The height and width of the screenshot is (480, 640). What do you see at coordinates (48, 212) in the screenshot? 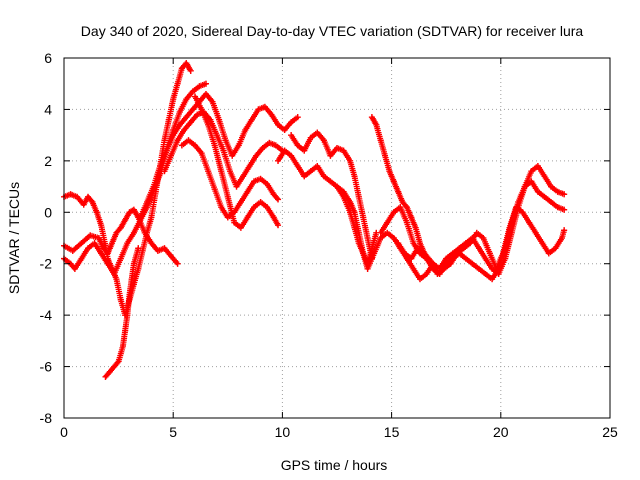
I see `y-tick-label: 0` at bounding box center [48, 212].